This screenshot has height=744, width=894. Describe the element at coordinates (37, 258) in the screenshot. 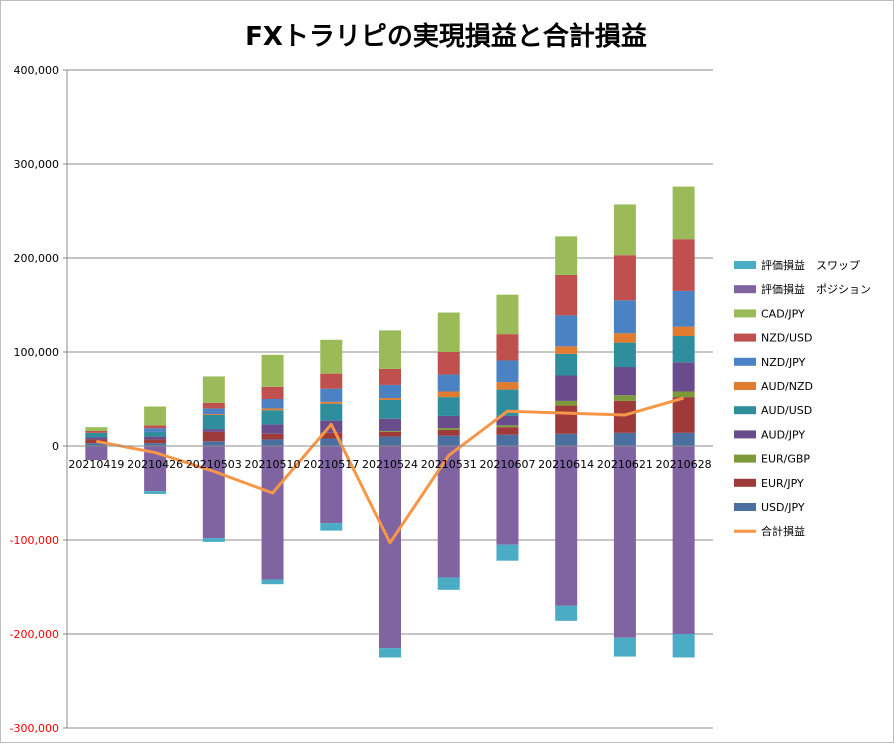

I see `y-tick-label: 200,000` at that location.